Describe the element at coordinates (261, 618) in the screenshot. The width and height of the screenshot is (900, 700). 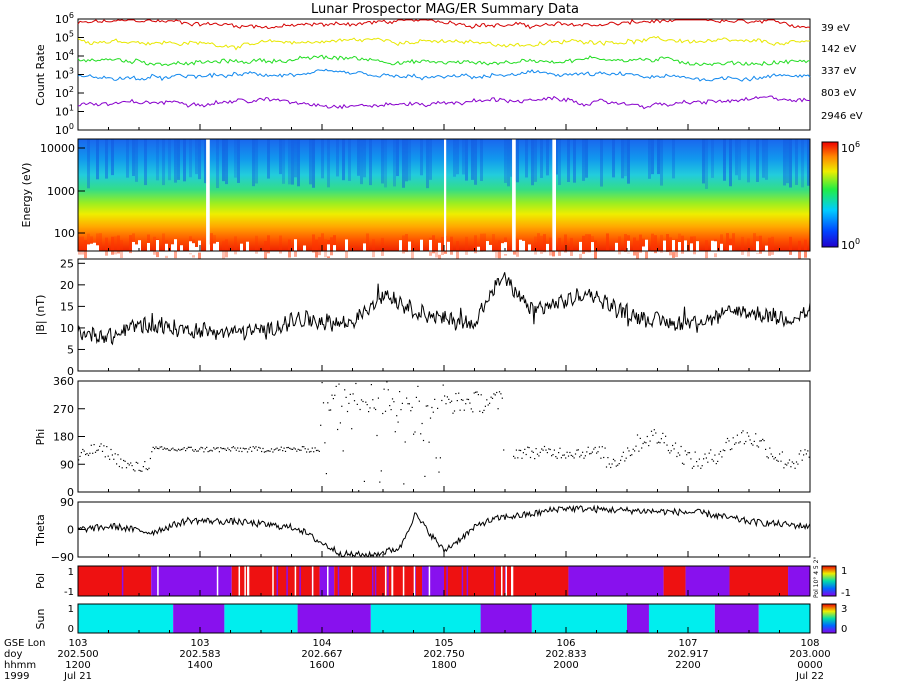
I see `sun-band` at that location.